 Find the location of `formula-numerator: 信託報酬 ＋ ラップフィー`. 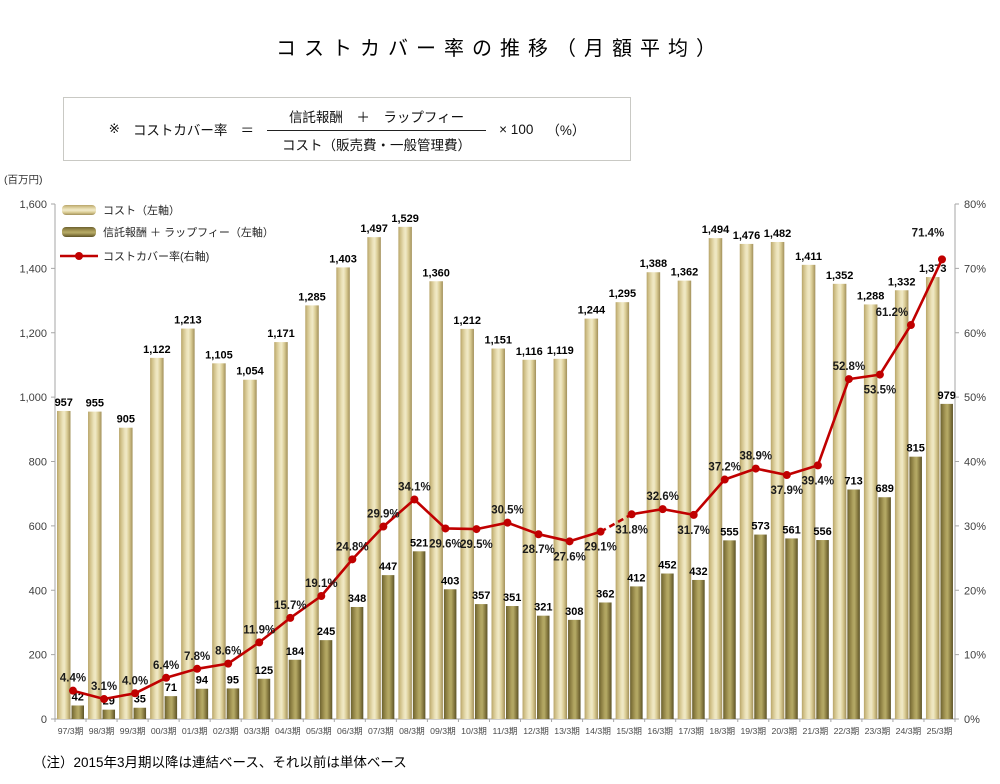

formula-numerator: 信託報酬 ＋ ラップフィー is located at coordinates (376, 118).